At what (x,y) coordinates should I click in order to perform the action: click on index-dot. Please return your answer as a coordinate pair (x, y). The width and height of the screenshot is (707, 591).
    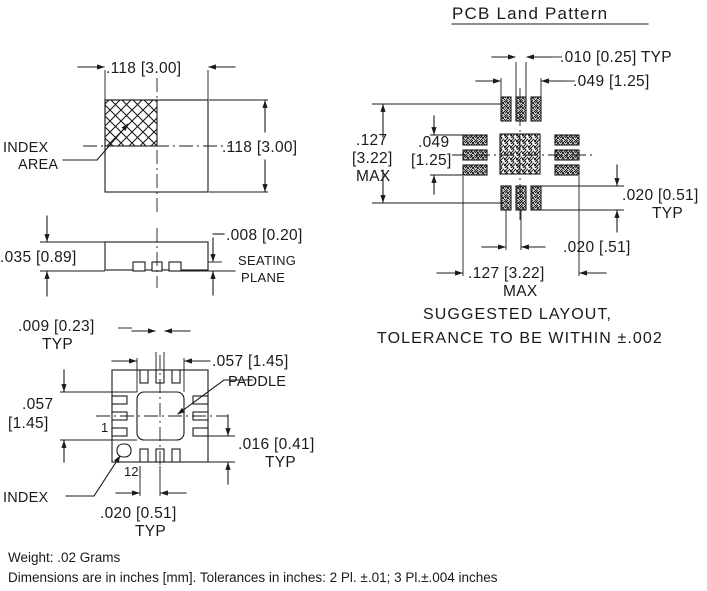
    Looking at the image, I should click on (124, 450).